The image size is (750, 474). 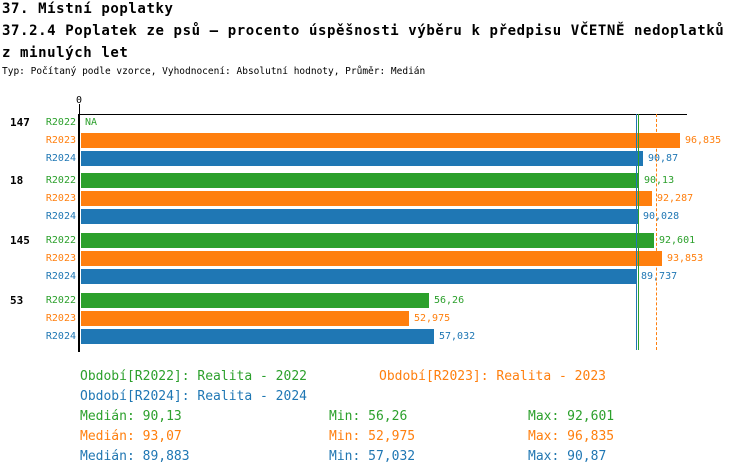 What do you see at coordinates (135, 456) in the screenshot?
I see `stat-median-r2024: Medián: 89,883` at bounding box center [135, 456].